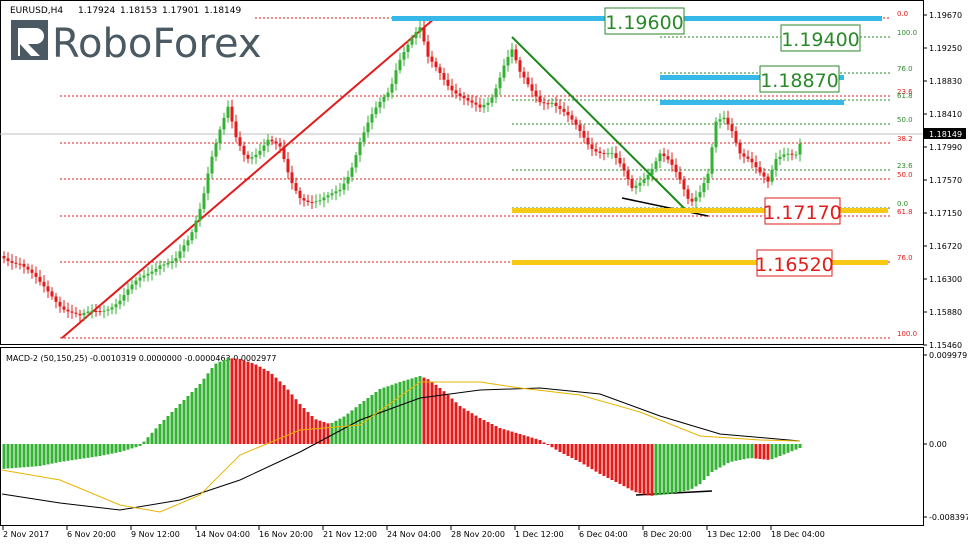 The height and width of the screenshot is (547, 968). What do you see at coordinates (948, 355) in the screenshot?
I see `macd-tick-label: 0.009979` at bounding box center [948, 355].